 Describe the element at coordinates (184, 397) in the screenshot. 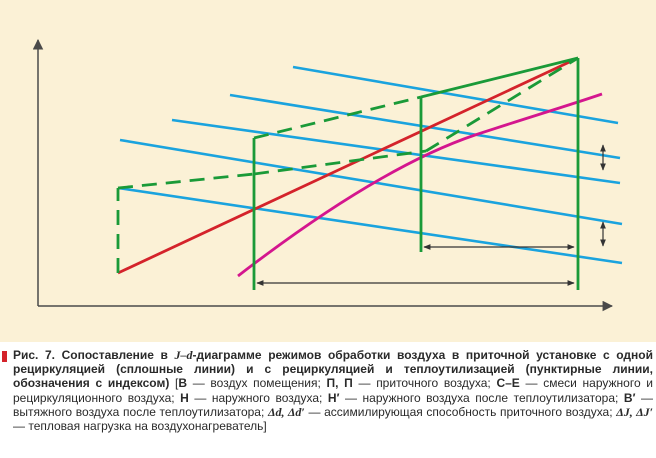

I see `def-key-n: Н` at that location.